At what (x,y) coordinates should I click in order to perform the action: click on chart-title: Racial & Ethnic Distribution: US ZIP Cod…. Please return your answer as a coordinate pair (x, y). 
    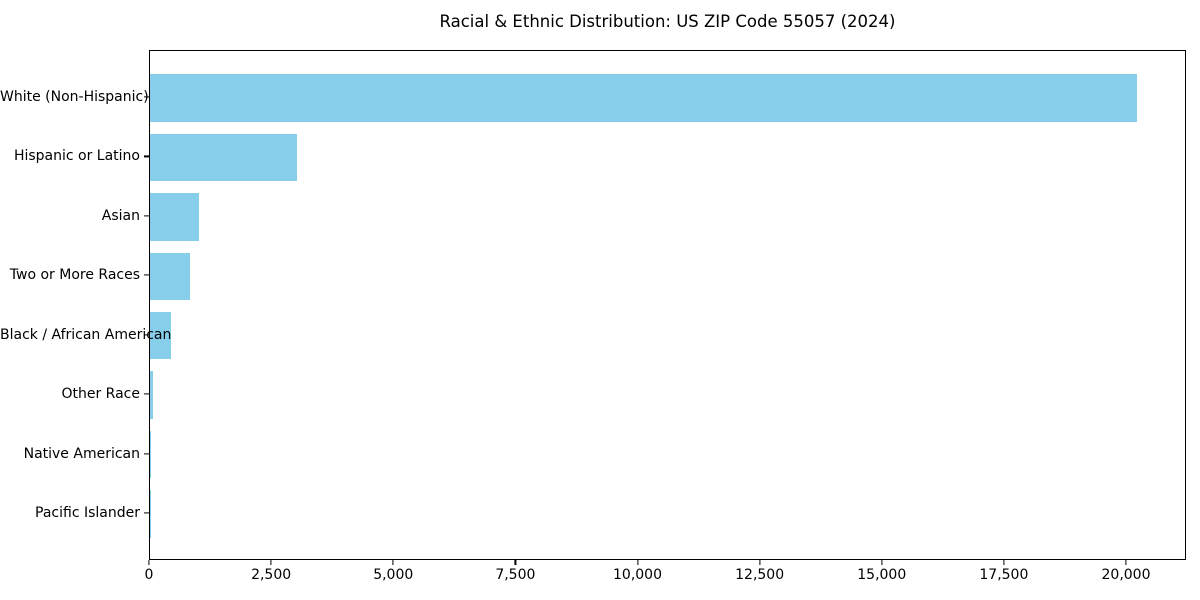
    Looking at the image, I should click on (667, 21).